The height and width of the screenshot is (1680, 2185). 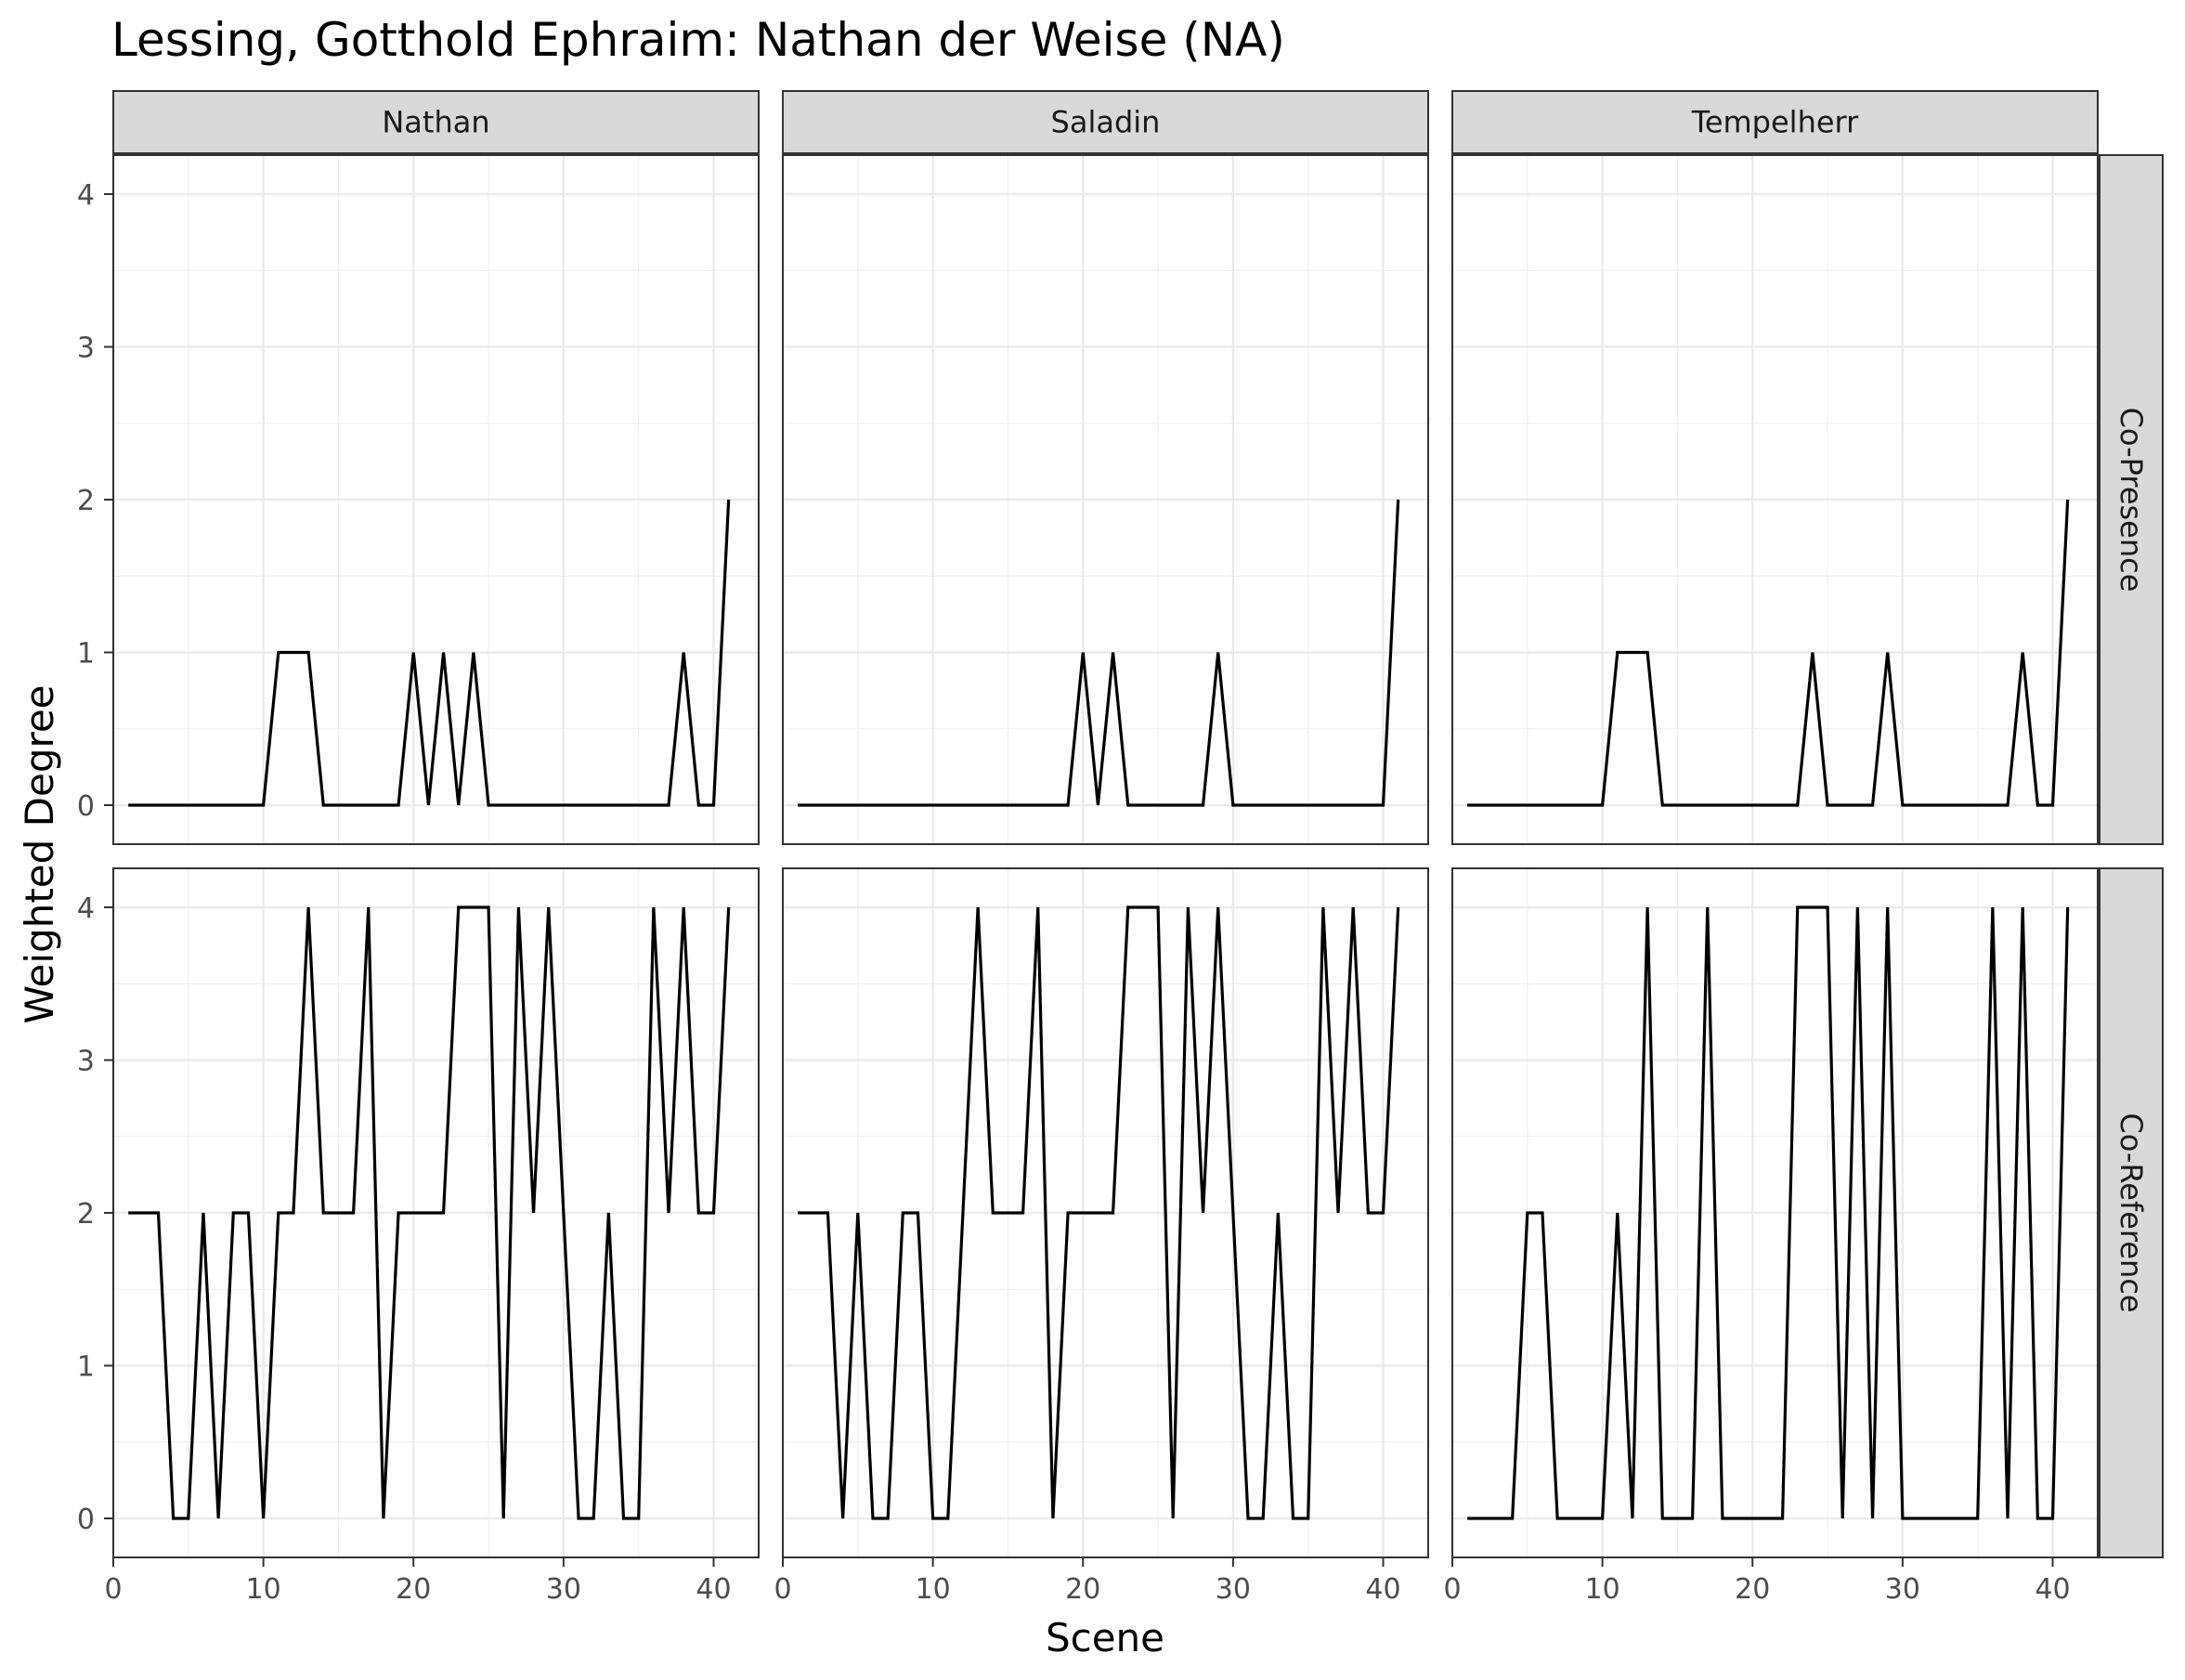 I want to click on strip-label-co-presence: Co-Presence, so click(x=2131, y=500).